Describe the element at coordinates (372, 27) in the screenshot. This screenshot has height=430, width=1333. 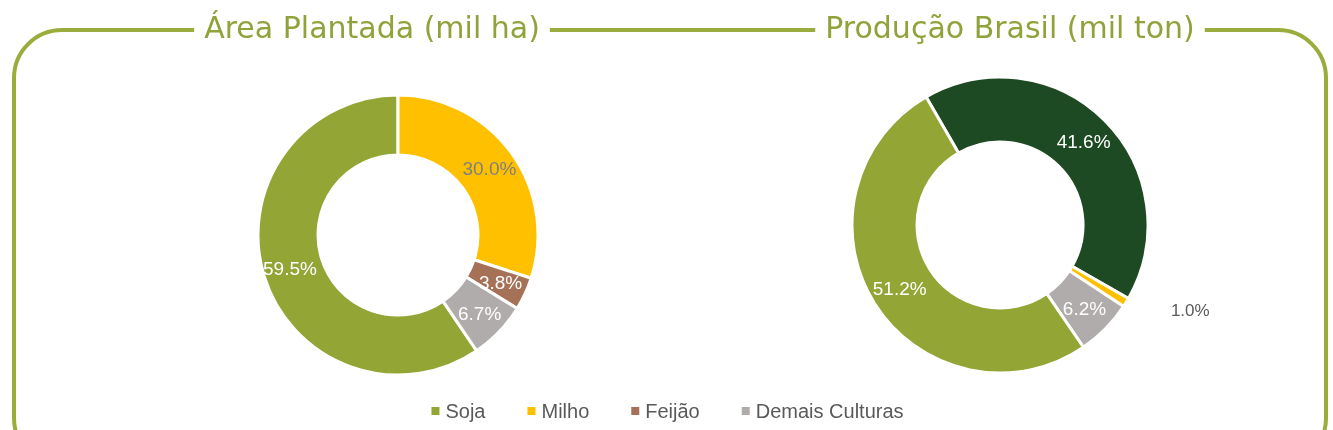
I see `chart-title: Área Plantada (mil ha)` at that location.